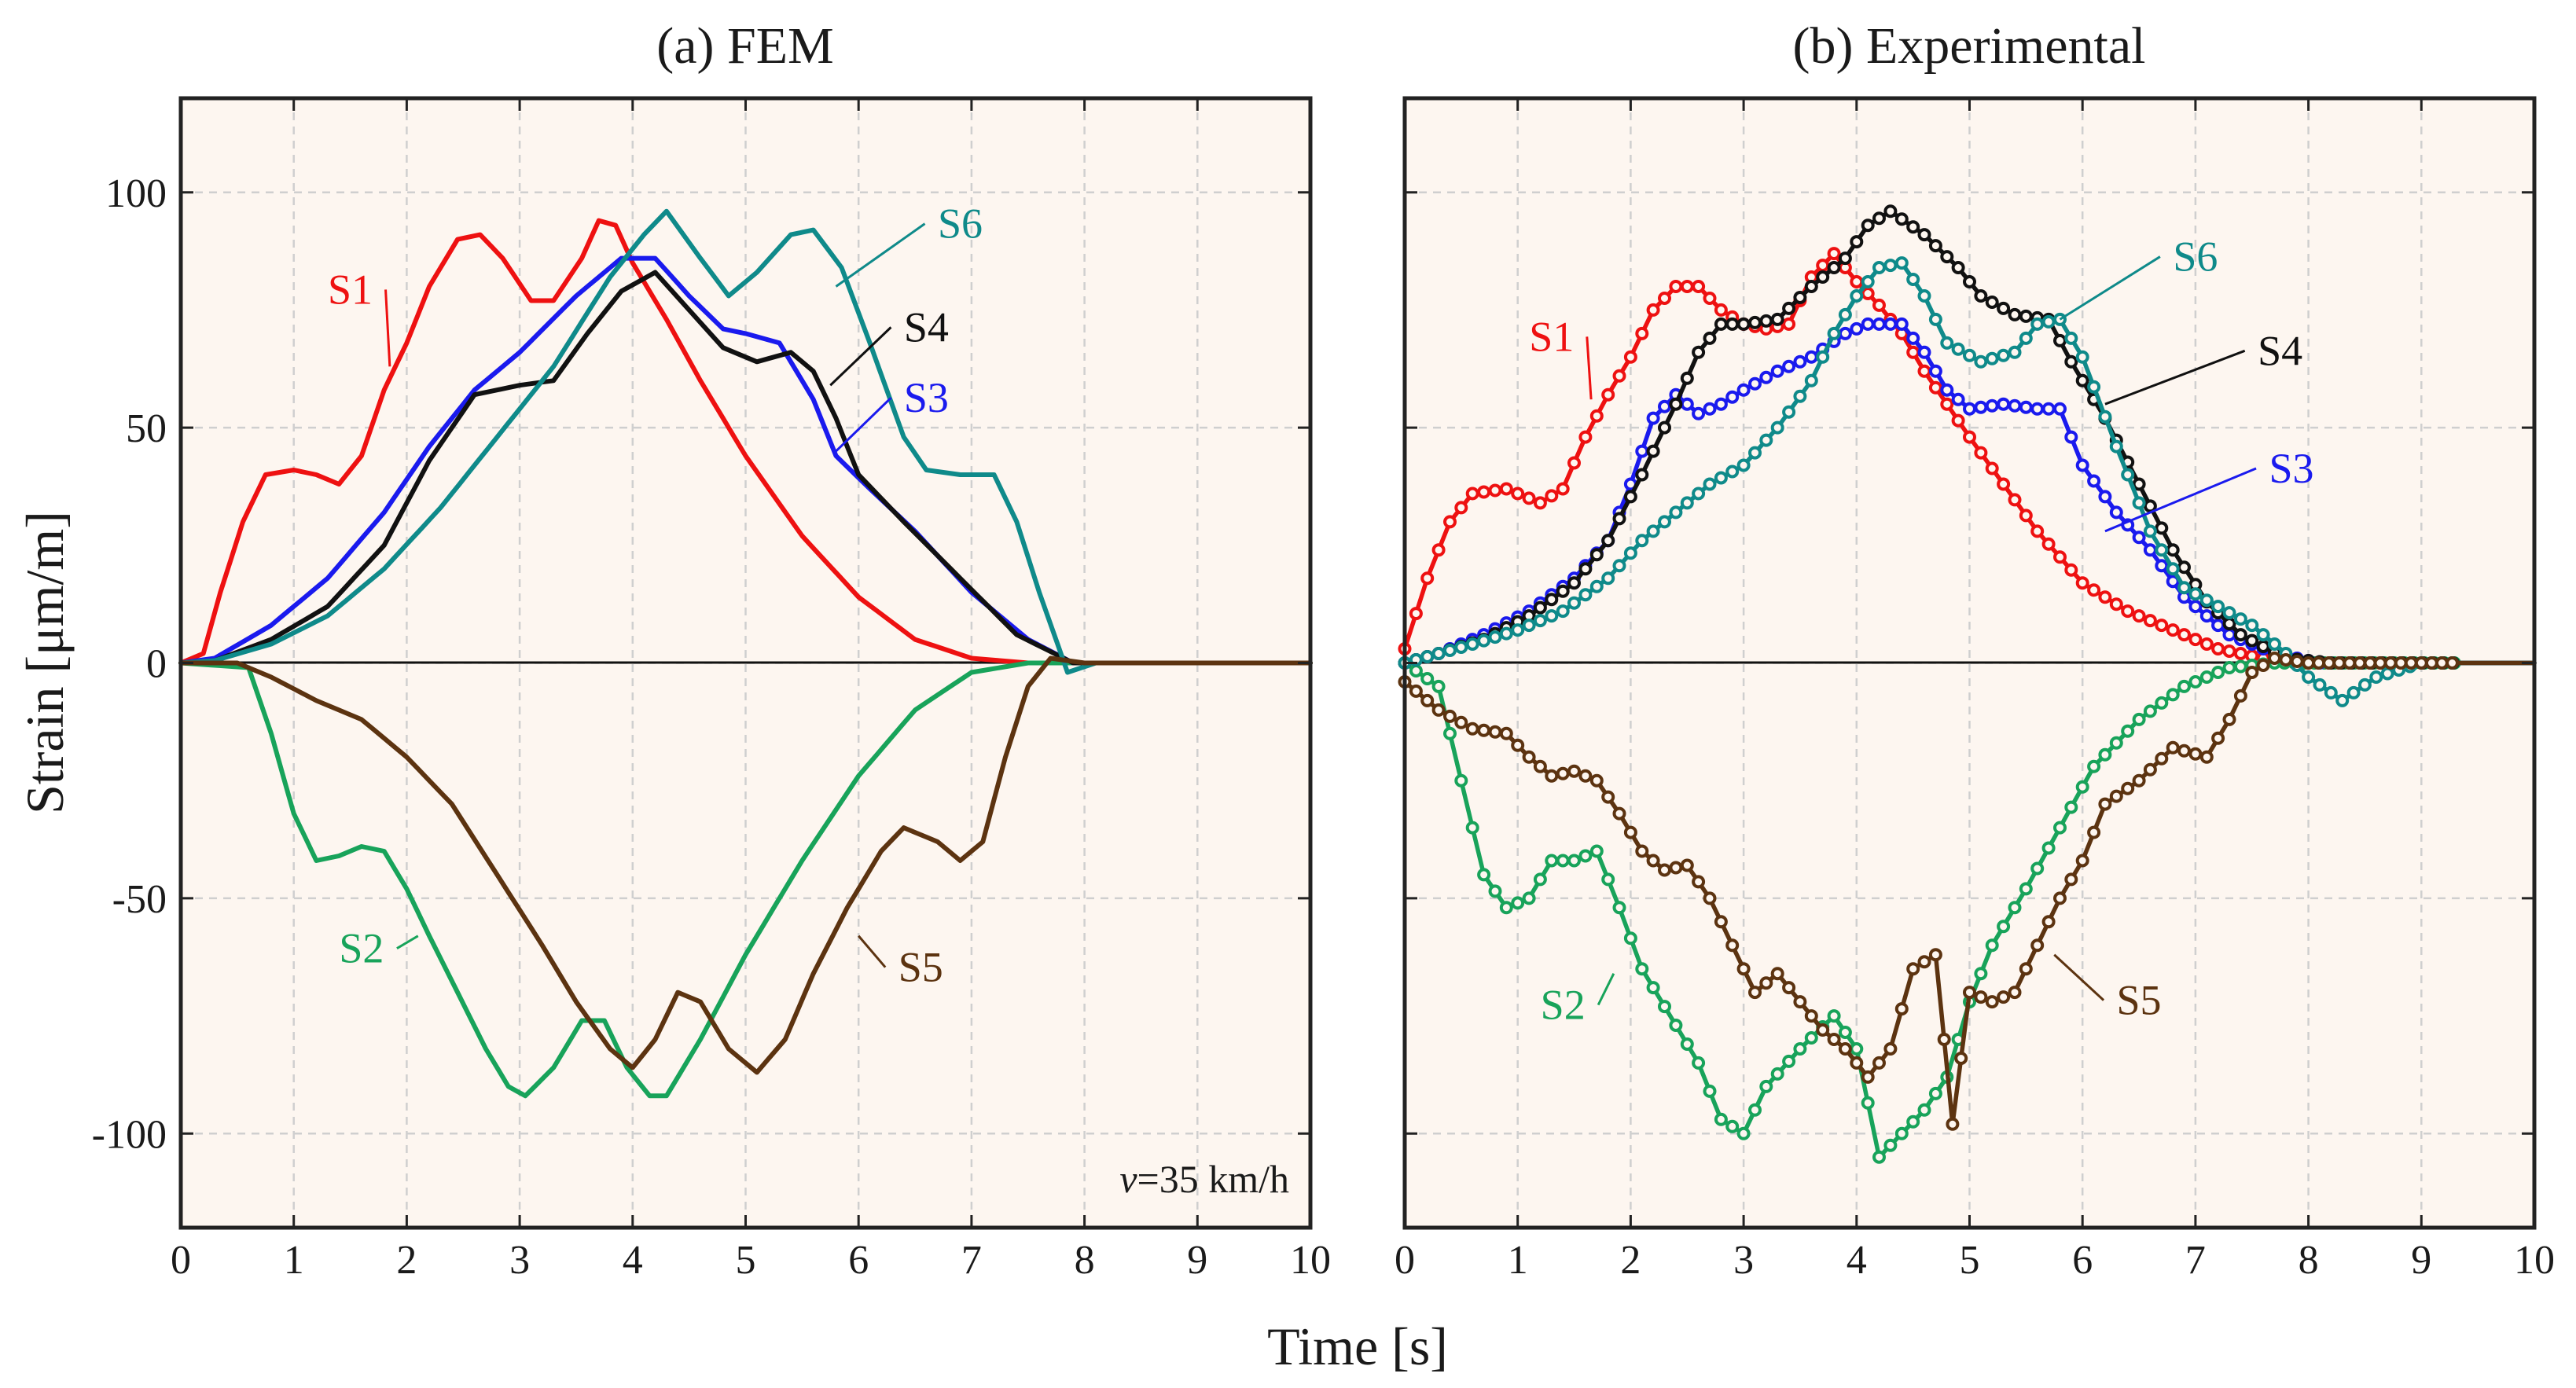 The height and width of the screenshot is (1388, 2576). Describe the element at coordinates (2534, 1260) in the screenshot. I see `x-tick-label: 10` at that location.